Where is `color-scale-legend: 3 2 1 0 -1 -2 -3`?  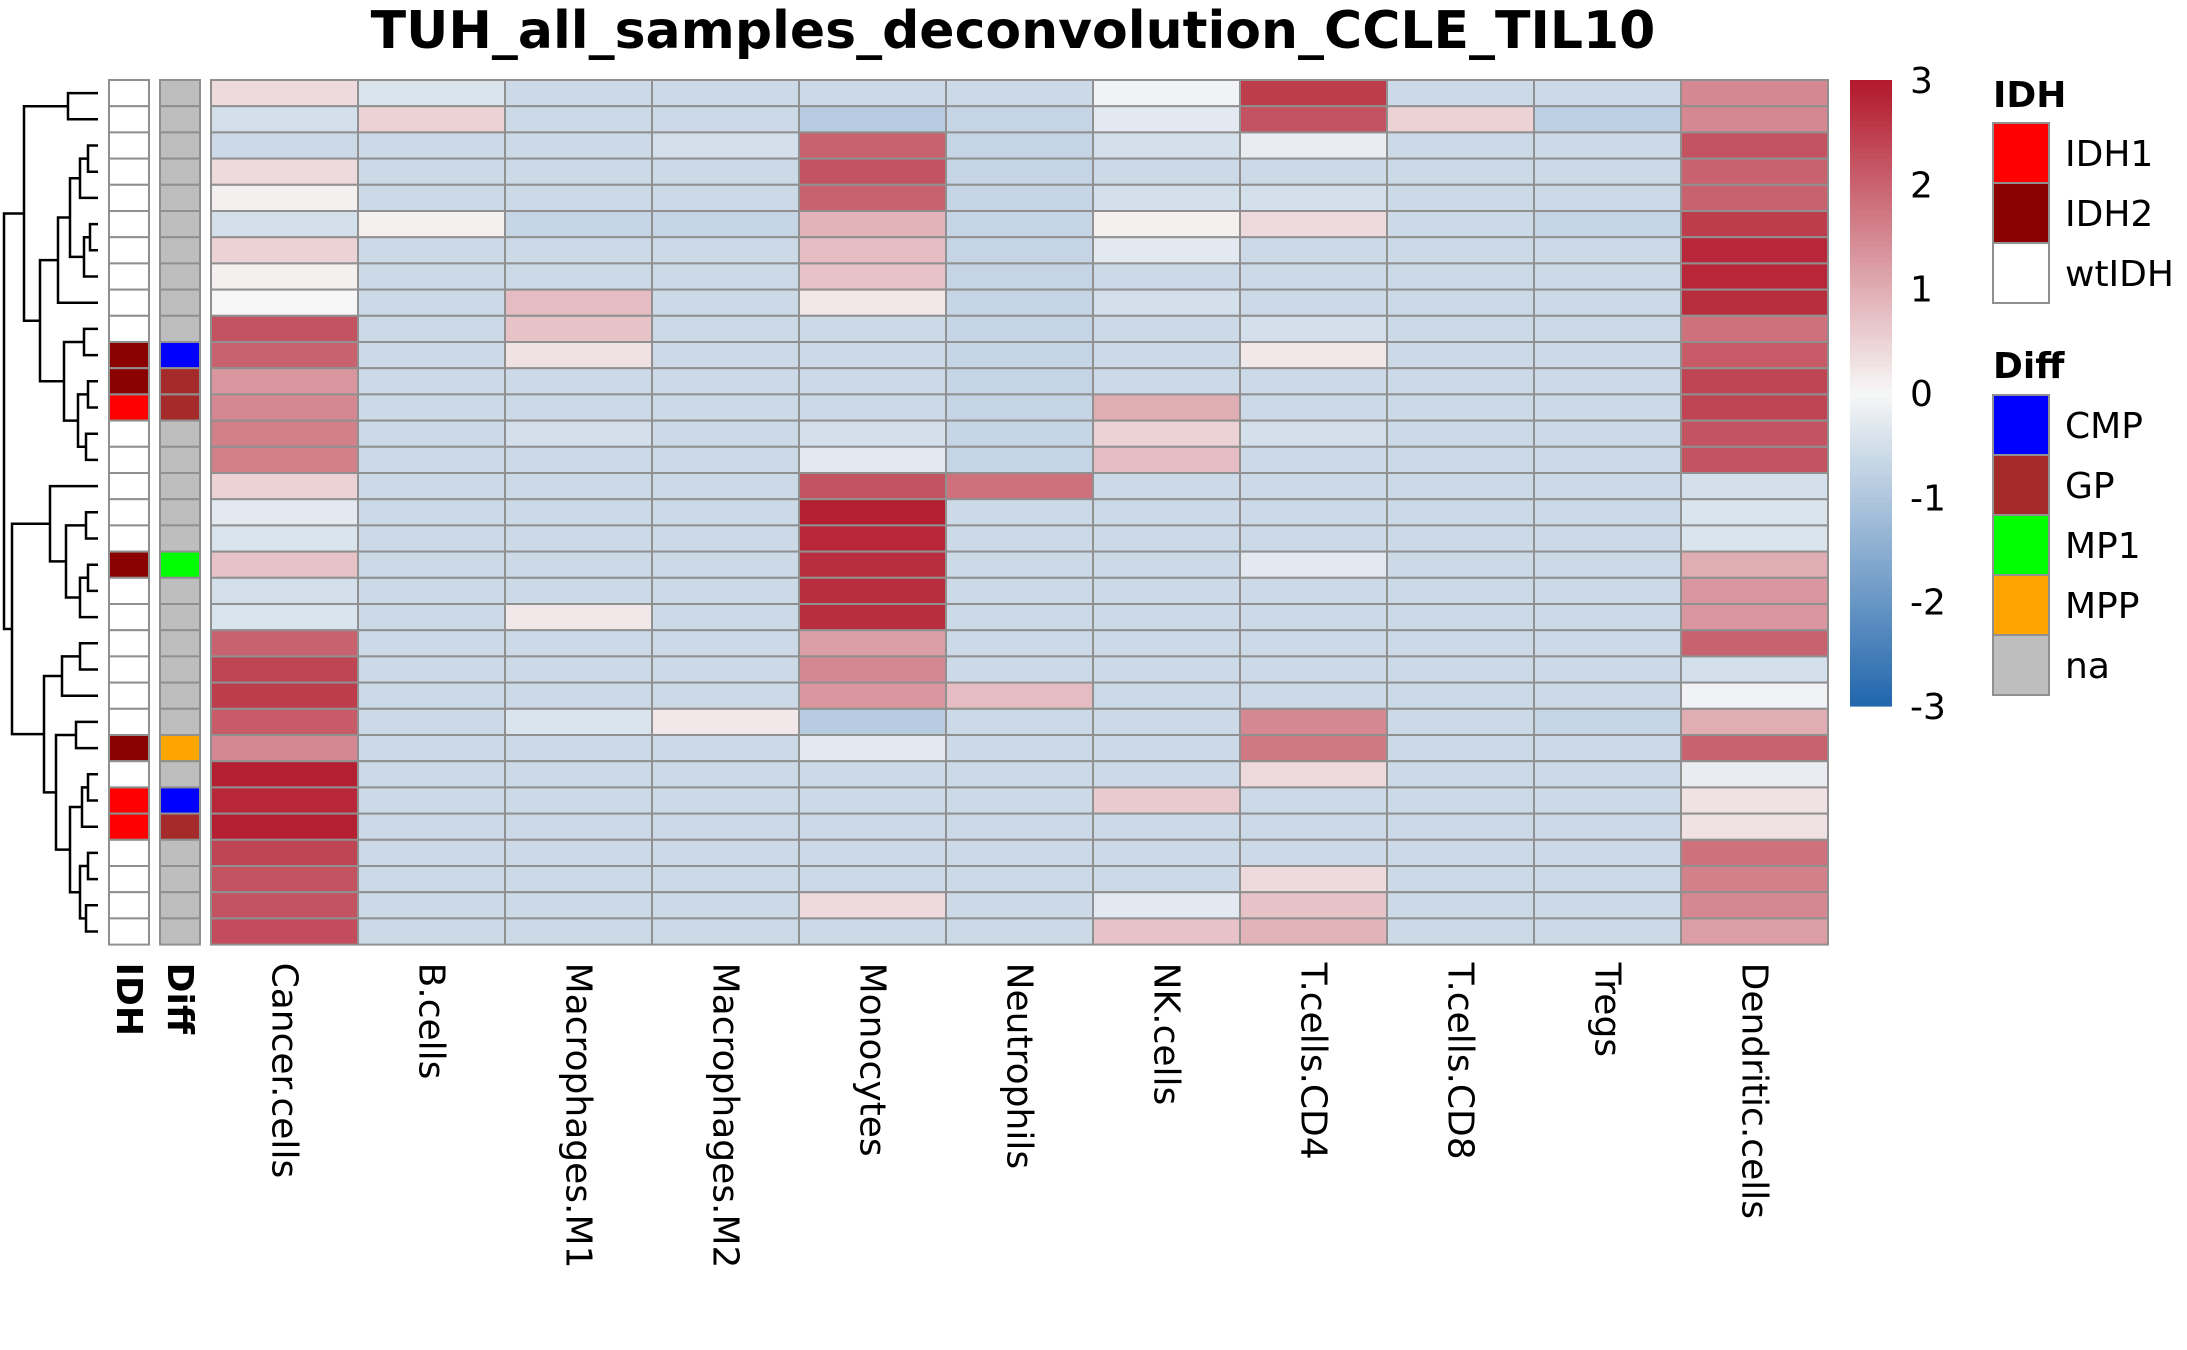 color-scale-legend: 3 2 1 0 -1 -2 -3 is located at coordinates (1898, 394).